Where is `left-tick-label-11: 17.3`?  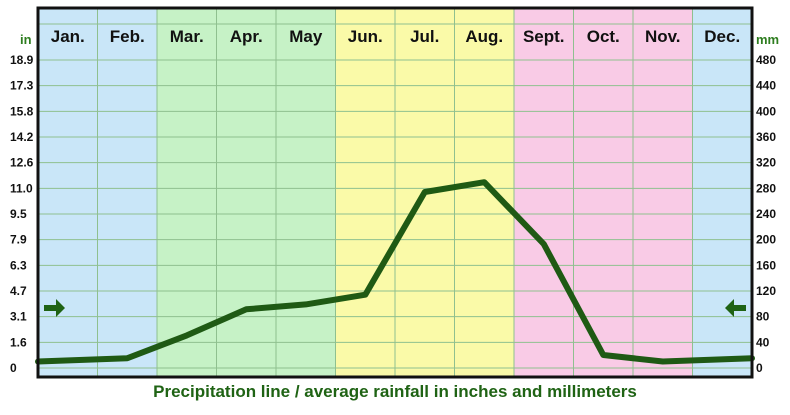 left-tick-label-11: 17.3 is located at coordinates (22, 86).